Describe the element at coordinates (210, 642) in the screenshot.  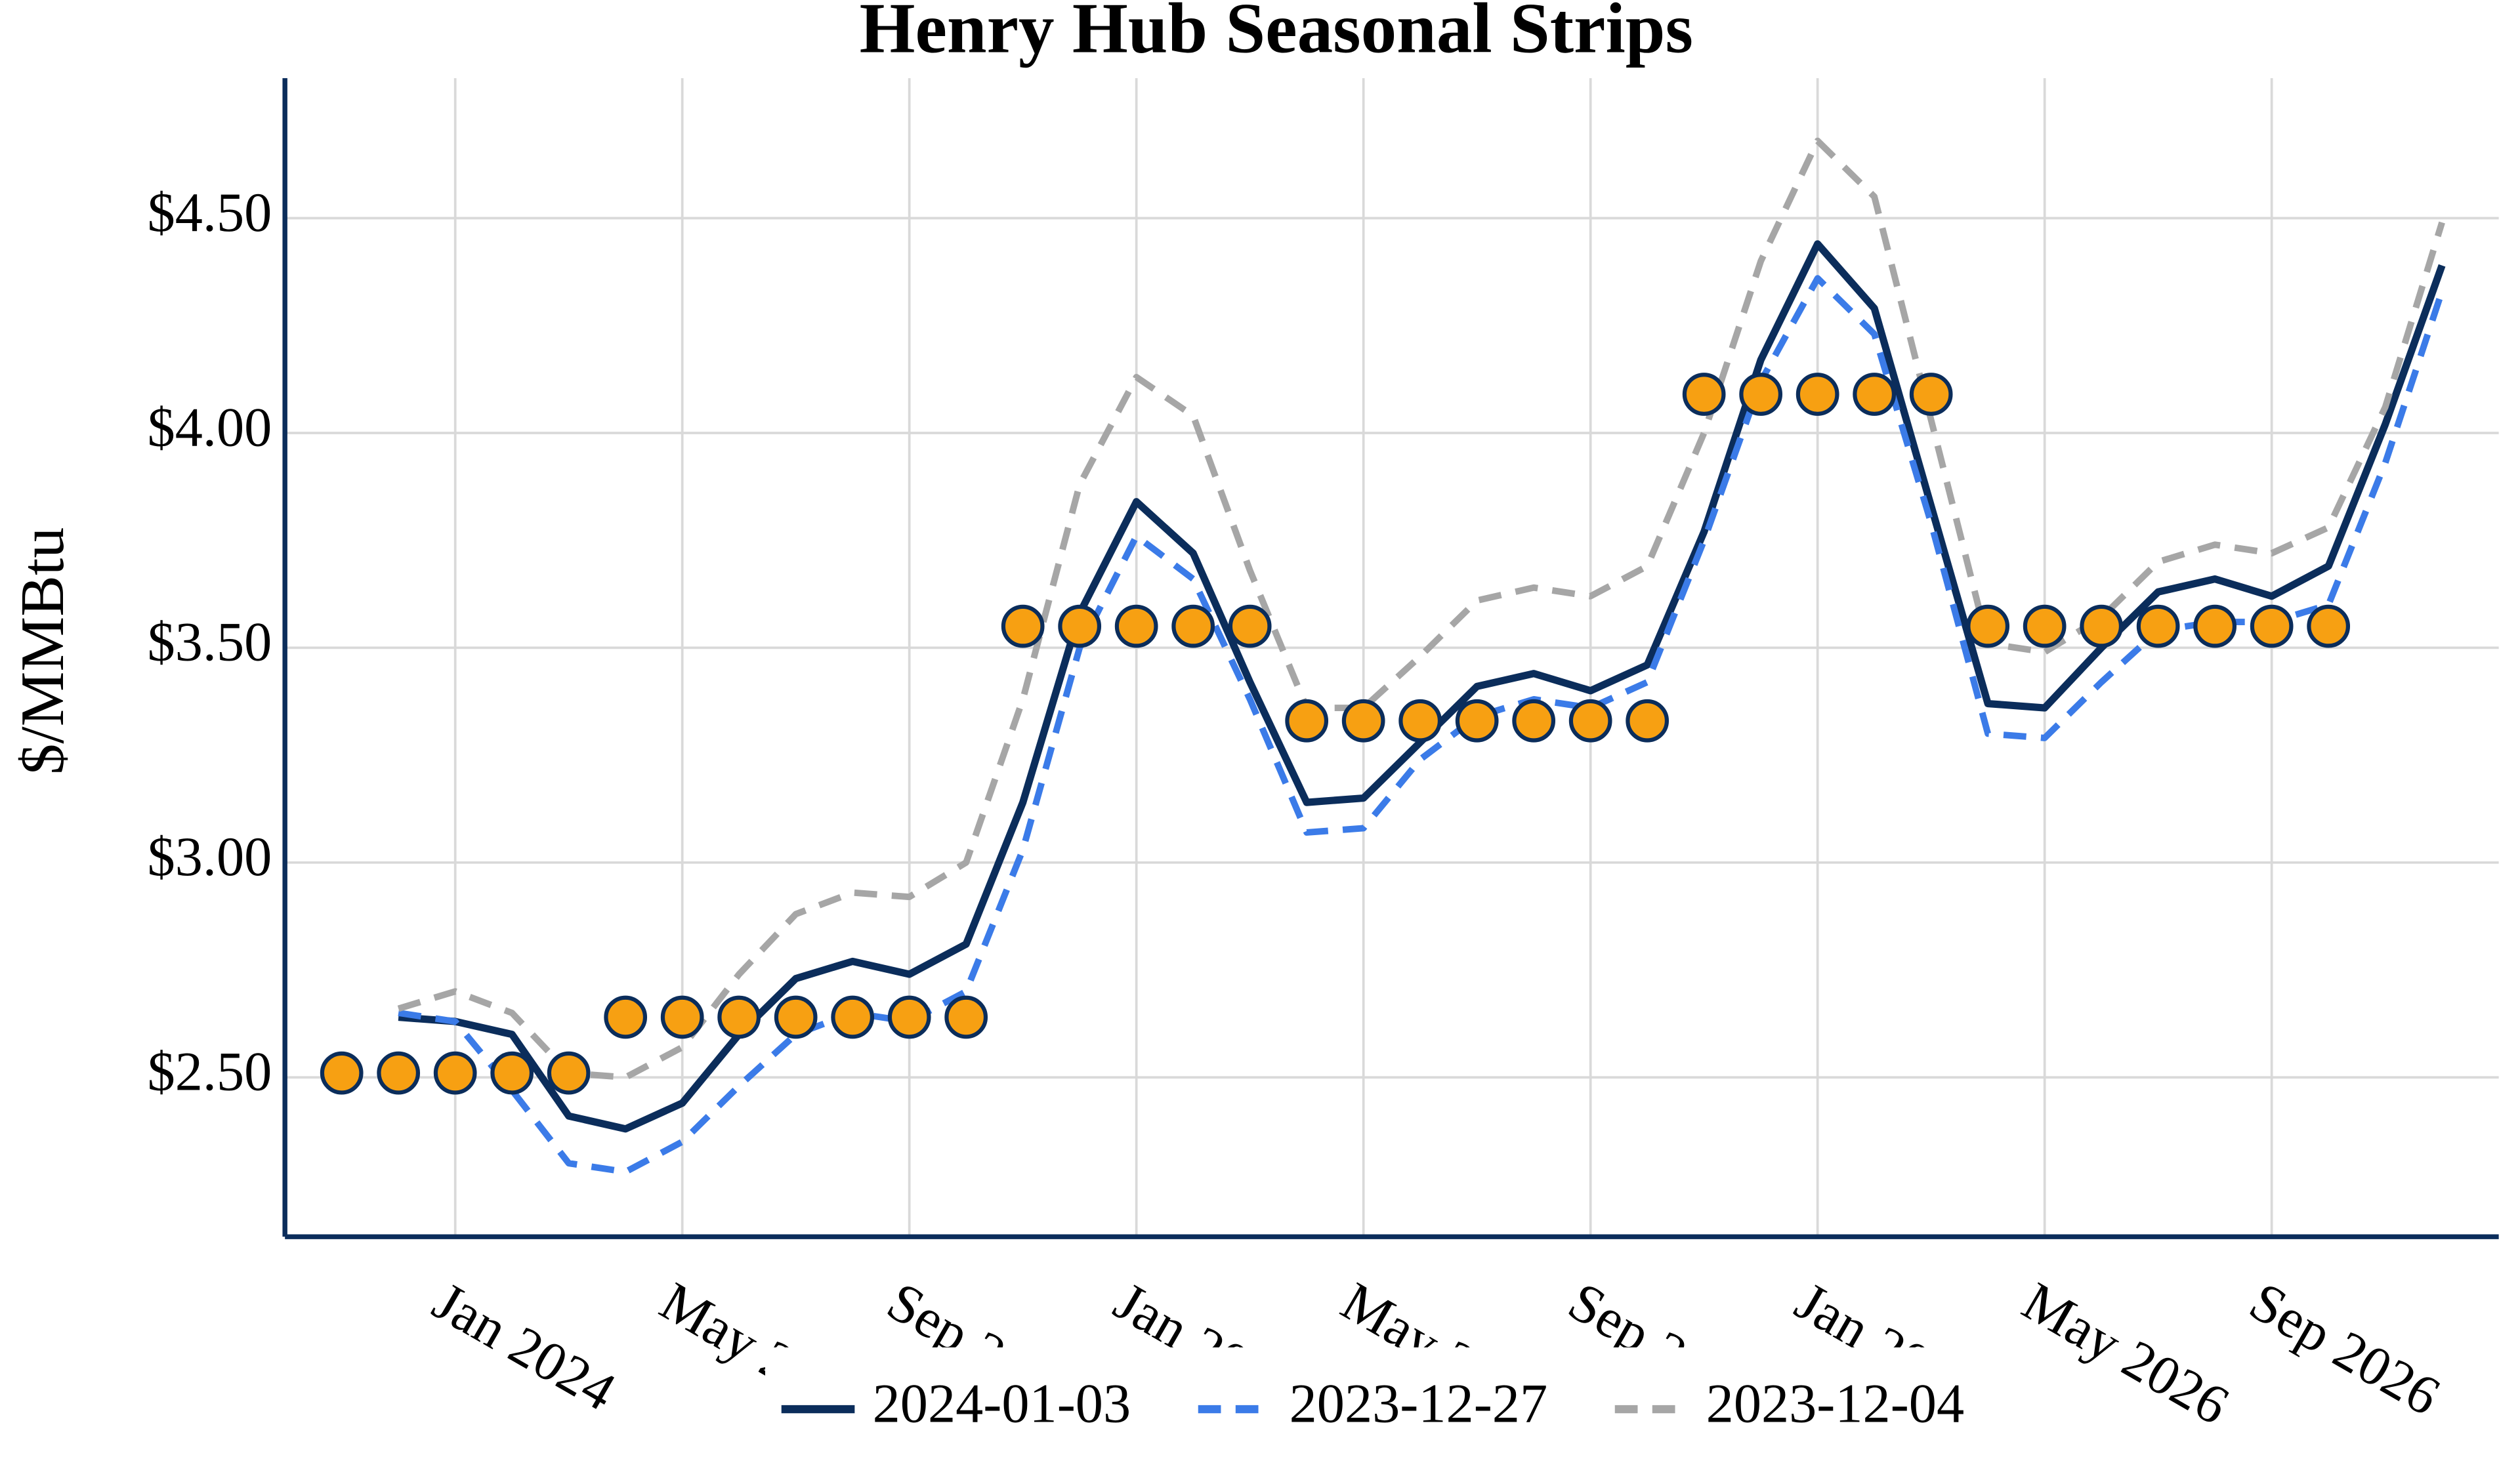
I see `y-tick-label: $3.50` at that location.